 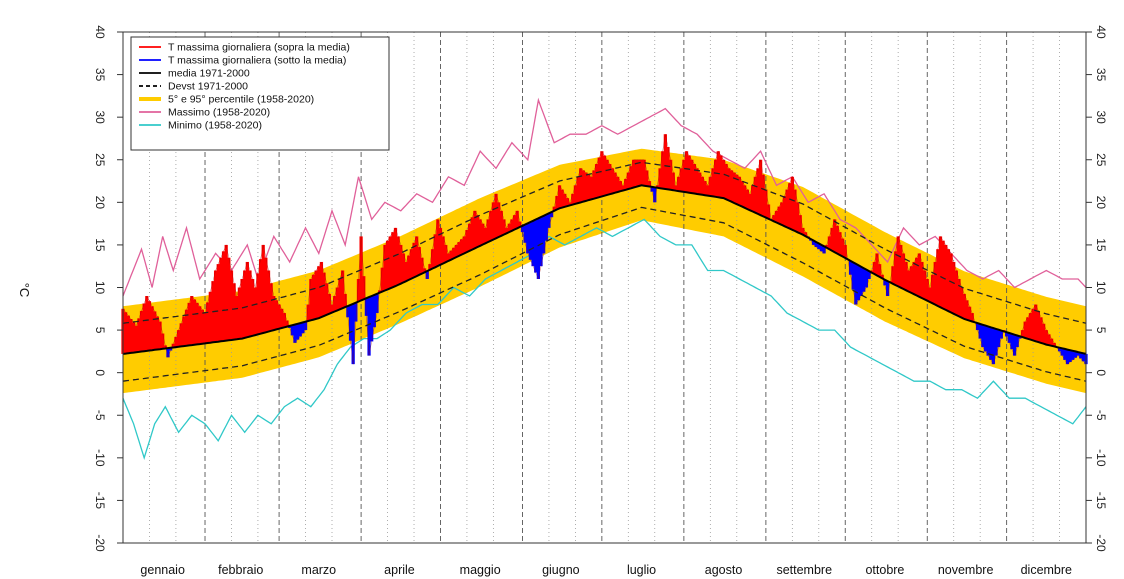 What do you see at coordinates (1101, 330) in the screenshot?
I see `right-tick-label: 5` at bounding box center [1101, 330].